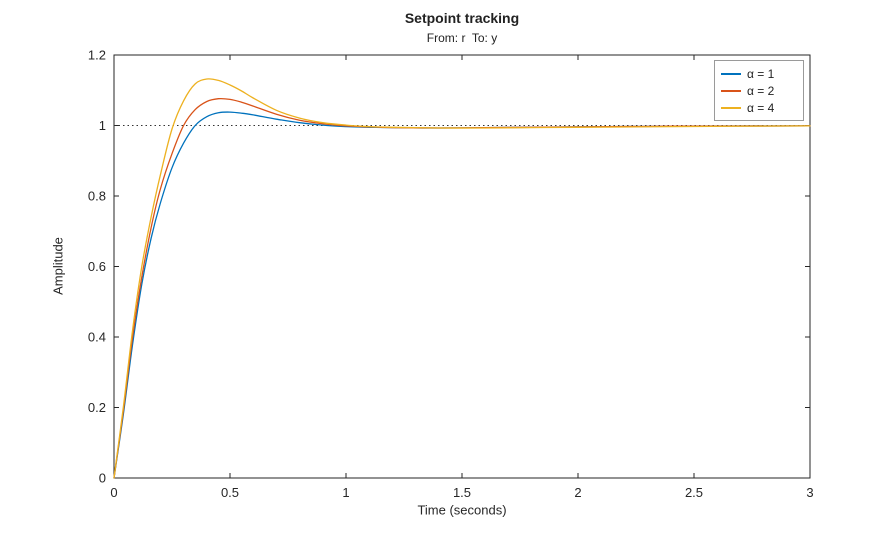  What do you see at coordinates (113, 492) in the screenshot?
I see `x-tick-label: 0` at bounding box center [113, 492].